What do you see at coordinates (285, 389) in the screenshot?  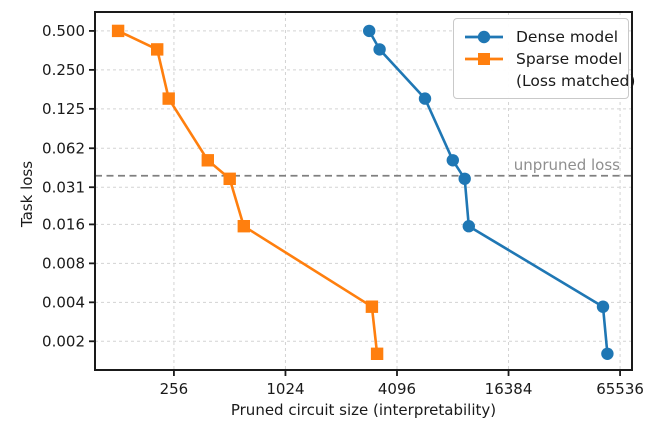 I see `x-tick-label: 1024` at bounding box center [285, 389].